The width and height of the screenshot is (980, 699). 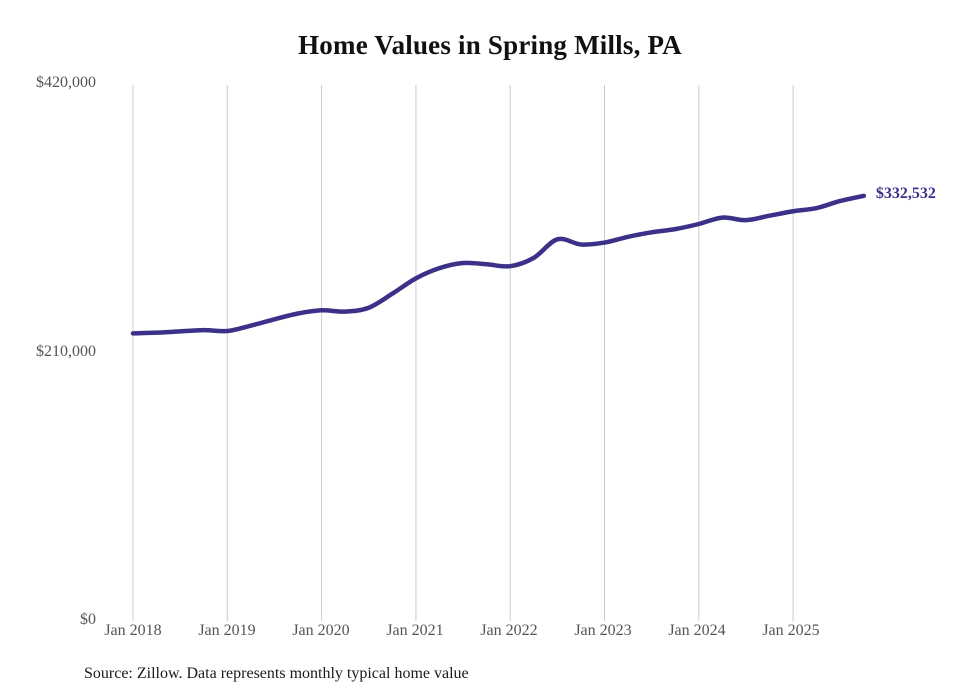 I want to click on x-axis-tick-label-jan-2021: Jan 2021, so click(x=415, y=630).